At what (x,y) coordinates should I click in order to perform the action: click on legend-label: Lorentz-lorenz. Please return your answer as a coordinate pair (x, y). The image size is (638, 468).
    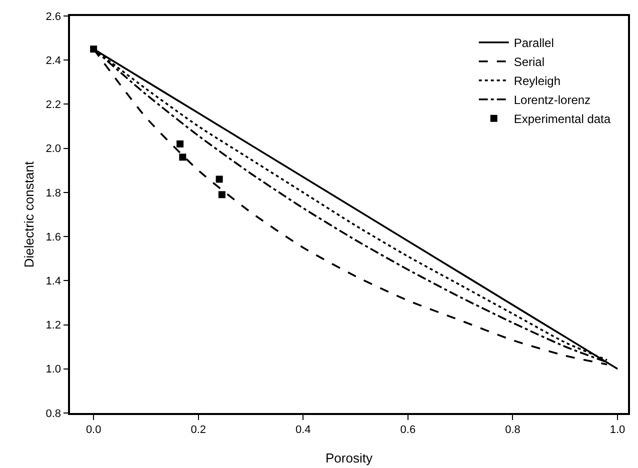
    Looking at the image, I should click on (552, 100).